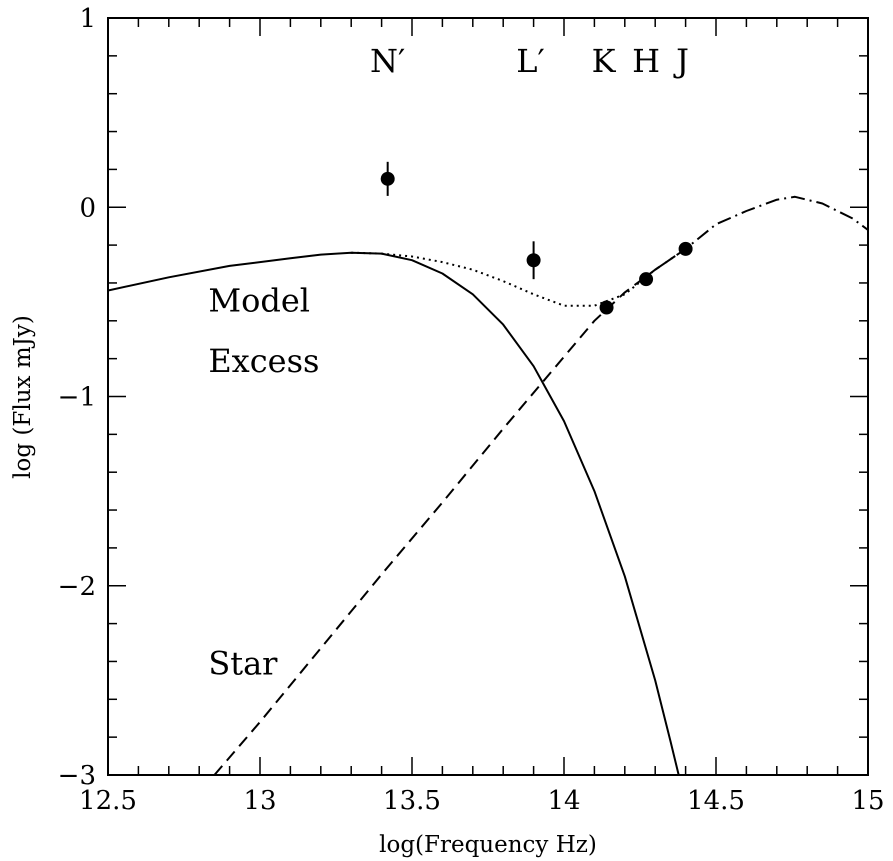 This screenshot has height=861, width=893. Describe the element at coordinates (503, 279) in the screenshot. I see `dotted-curve` at that location.